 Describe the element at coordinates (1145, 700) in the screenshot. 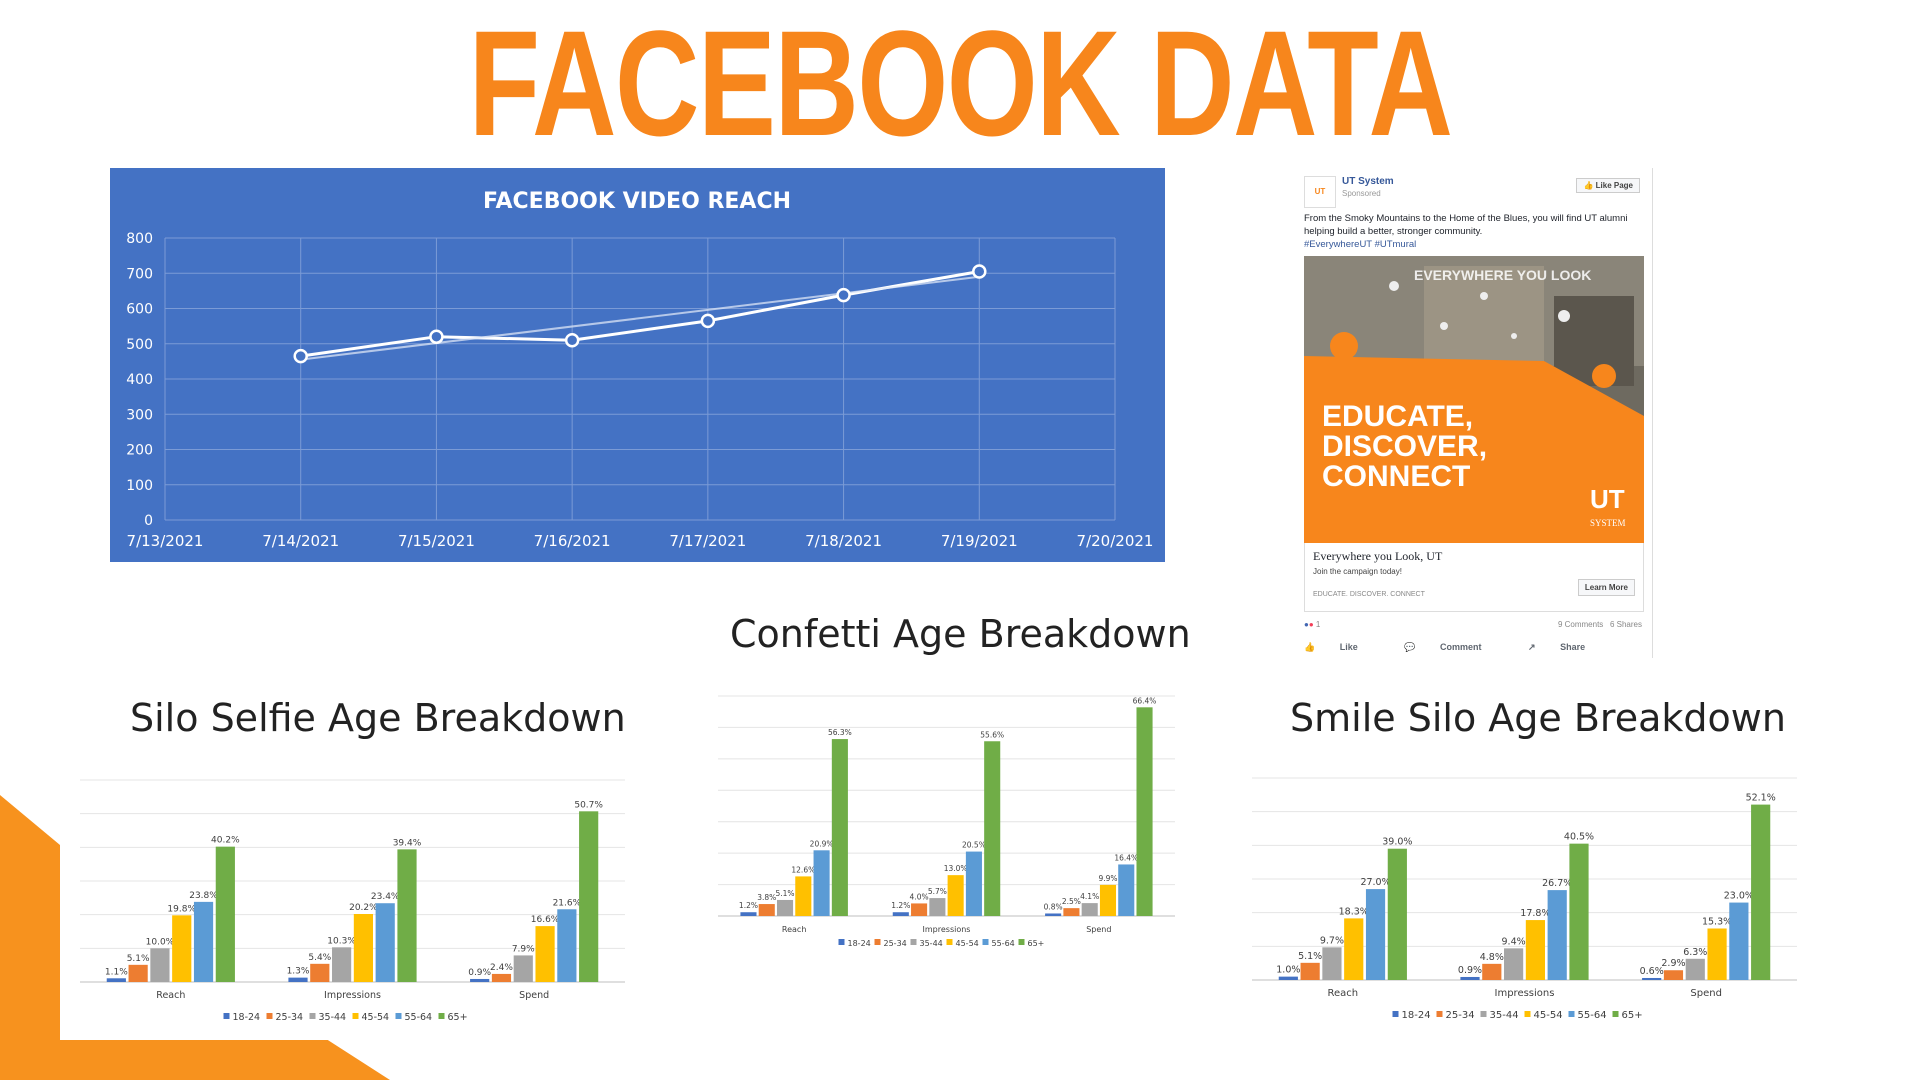

I see `bar-value-label: 66.4%` at that location.